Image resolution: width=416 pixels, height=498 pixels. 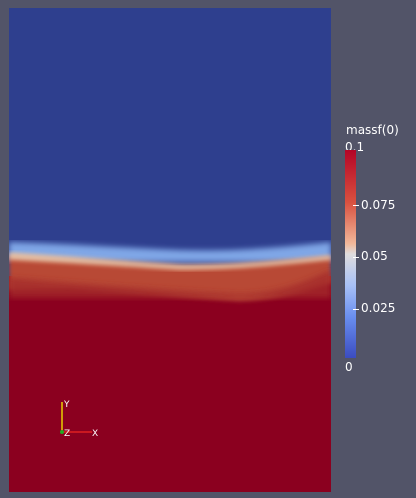 I want to click on z-axis-dot, so click(x=62, y=432).